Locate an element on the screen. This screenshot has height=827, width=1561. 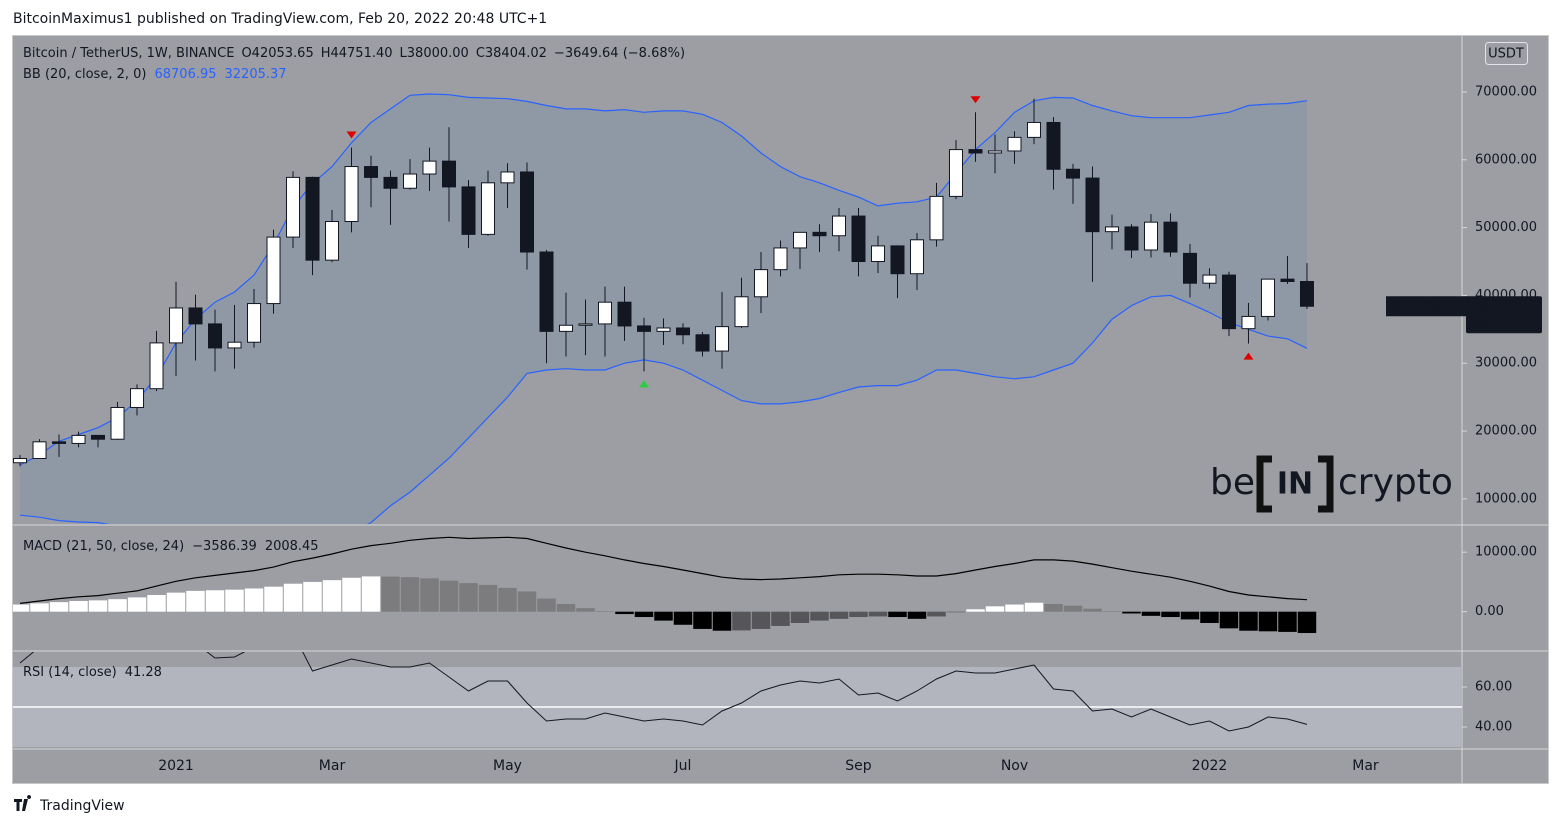
tradingview-logo: TradingView is located at coordinates (69, 804).